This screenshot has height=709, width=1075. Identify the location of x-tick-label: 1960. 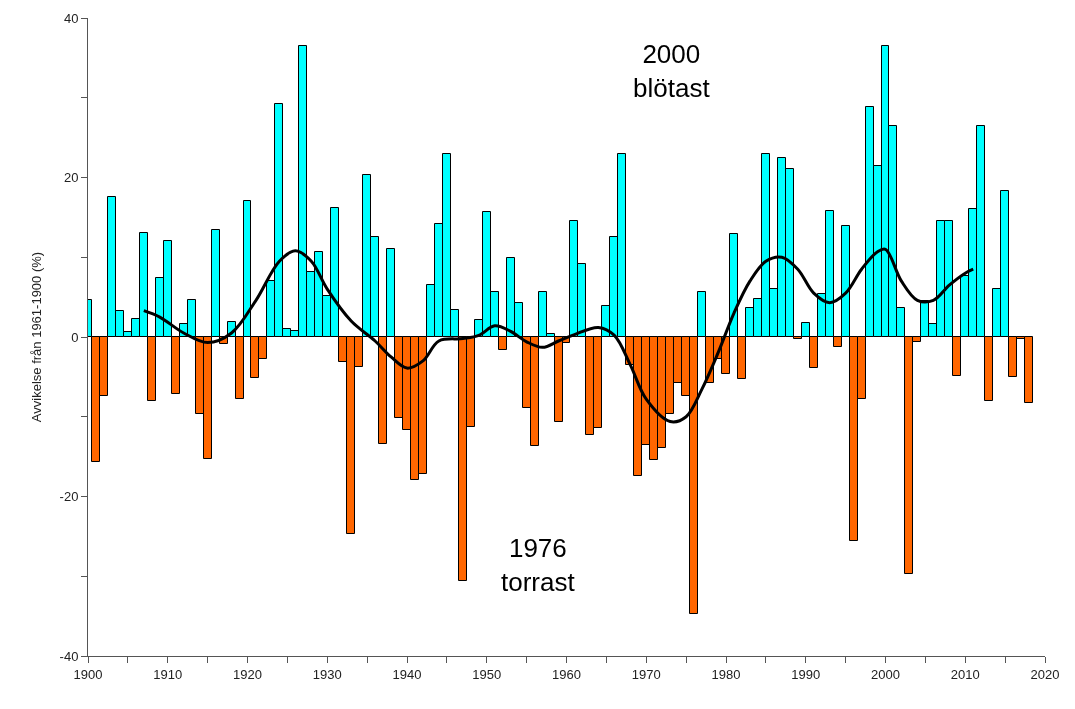
(566, 674).